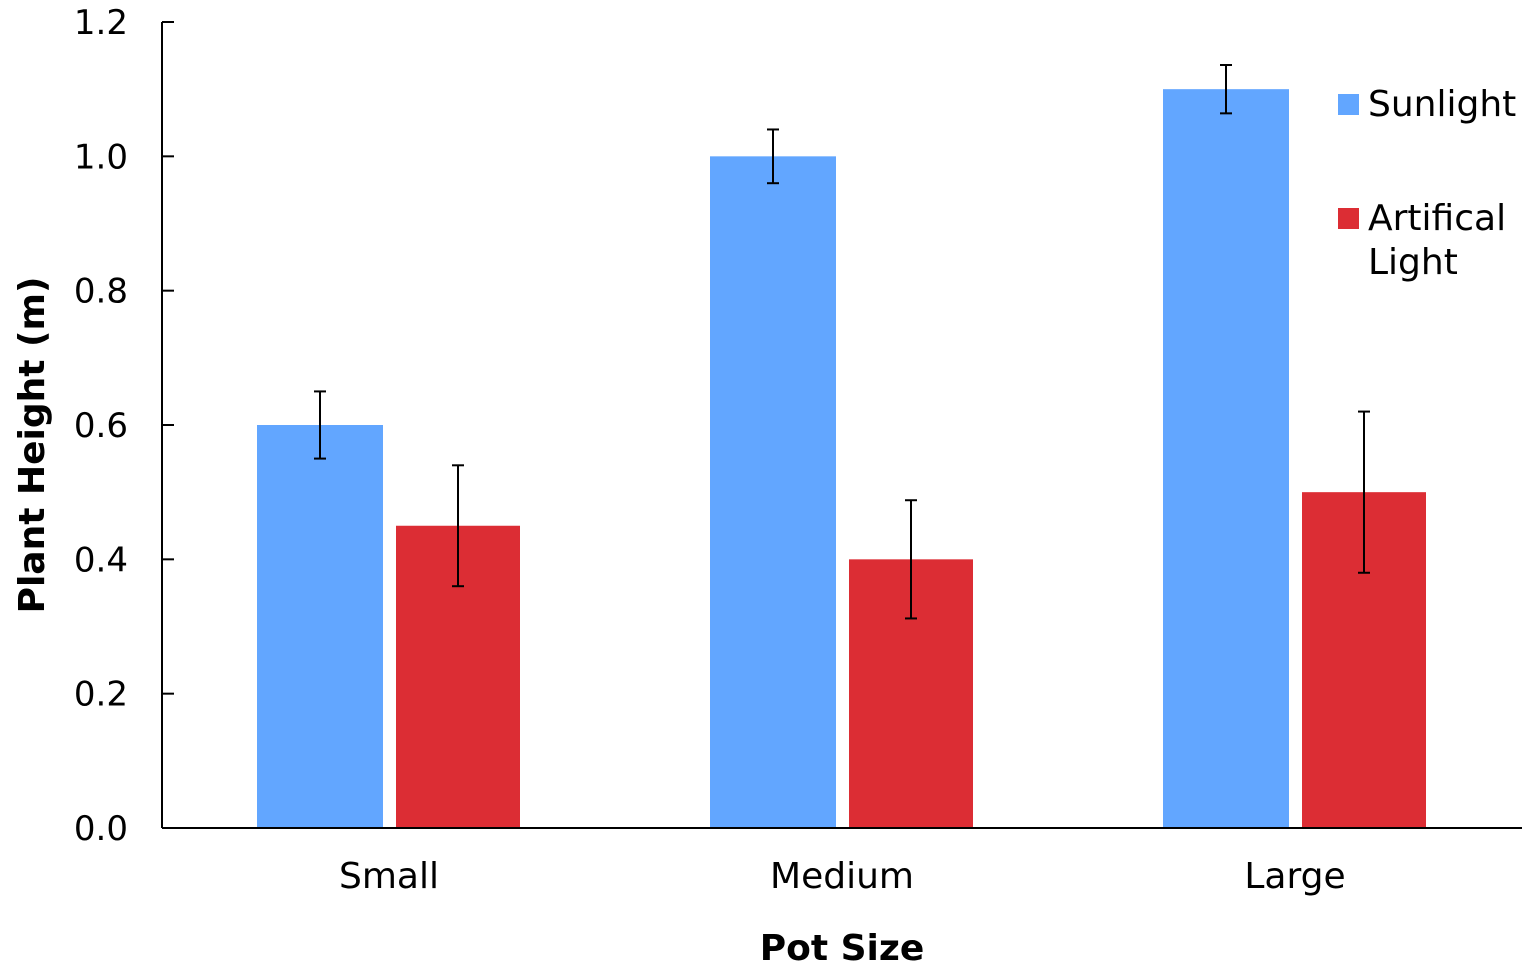  What do you see at coordinates (842, 947) in the screenshot?
I see `x-axis-title: Pot Size` at bounding box center [842, 947].